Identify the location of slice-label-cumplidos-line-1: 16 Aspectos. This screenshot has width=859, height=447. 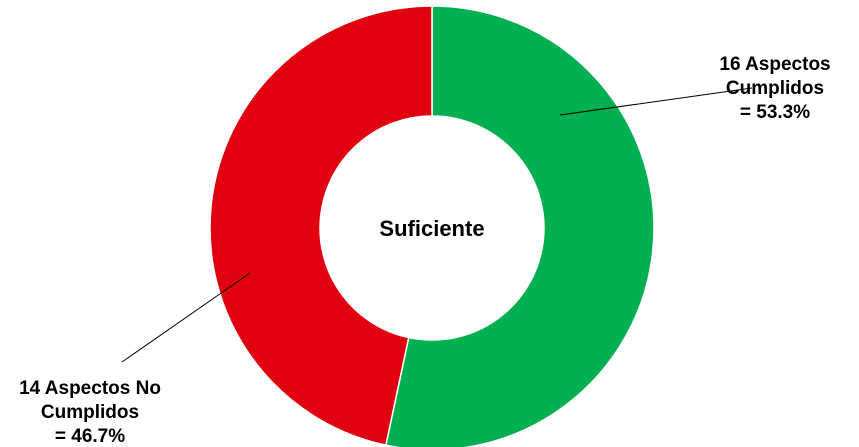
(774, 64).